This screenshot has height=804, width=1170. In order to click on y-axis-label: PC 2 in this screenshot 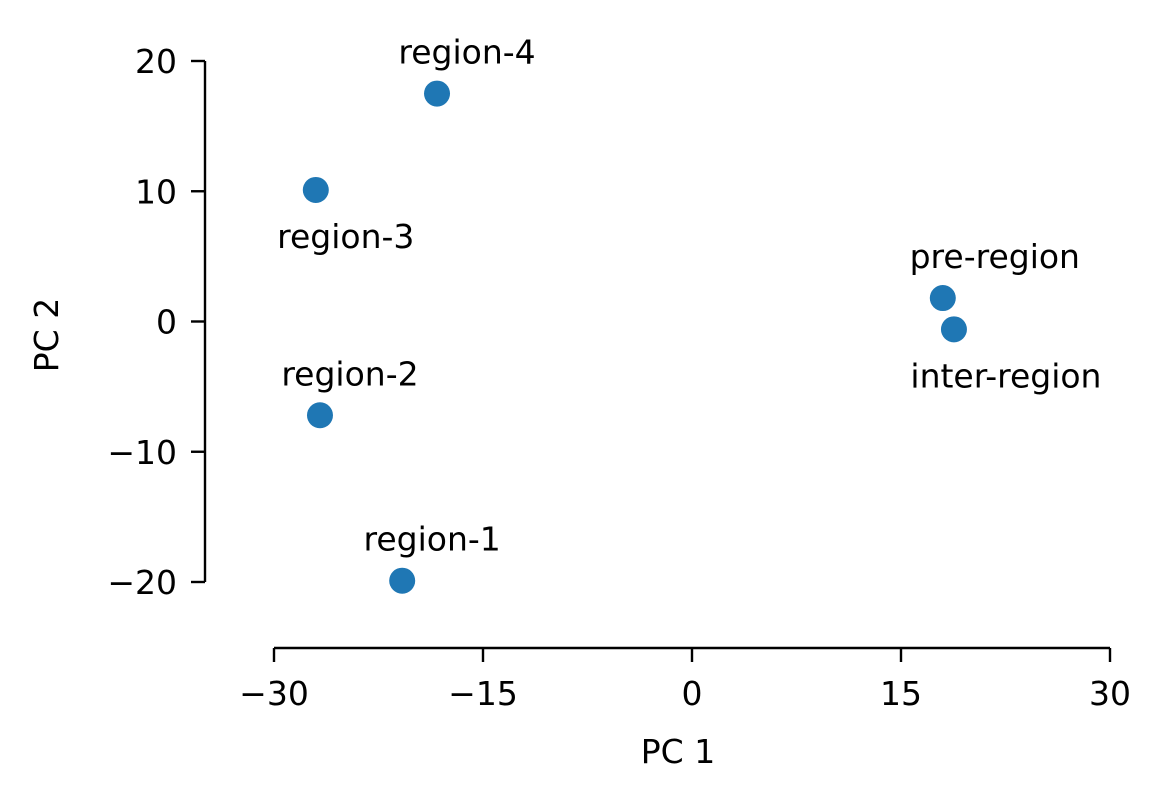, I will do `click(46, 335)`.